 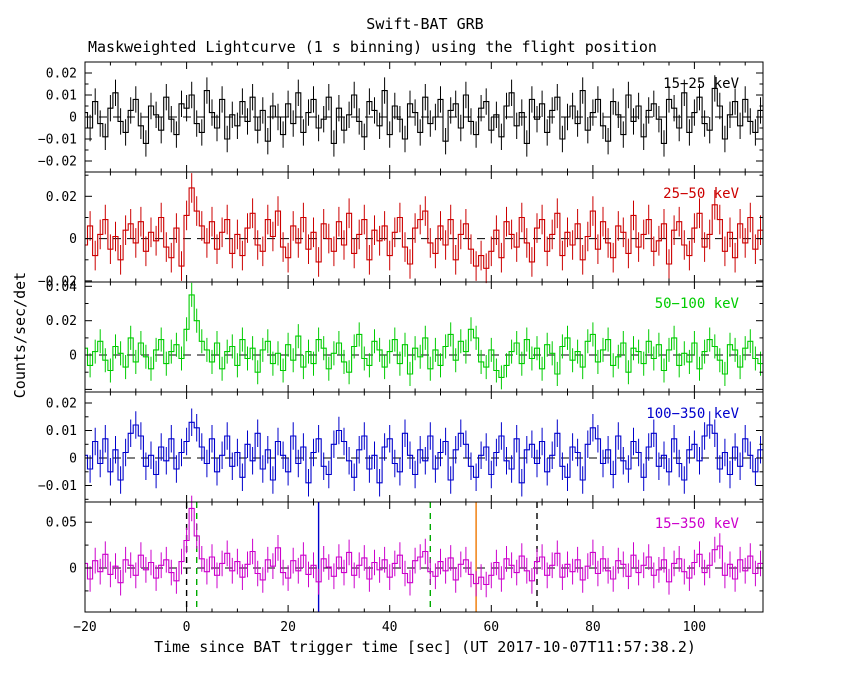 I want to click on svg-text: 80, so click(x=593, y=627).